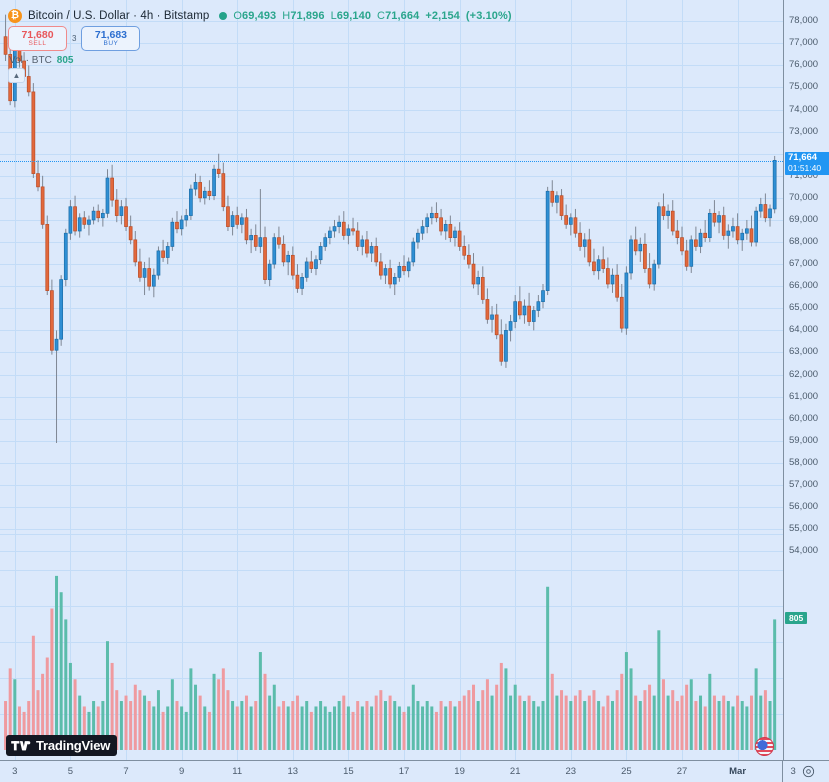 The height and width of the screenshot is (782, 829). What do you see at coordinates (119, 16) in the screenshot?
I see `symbol-title: Bitcoin / U.S. Dollar · 4h · Bitstamp` at bounding box center [119, 16].